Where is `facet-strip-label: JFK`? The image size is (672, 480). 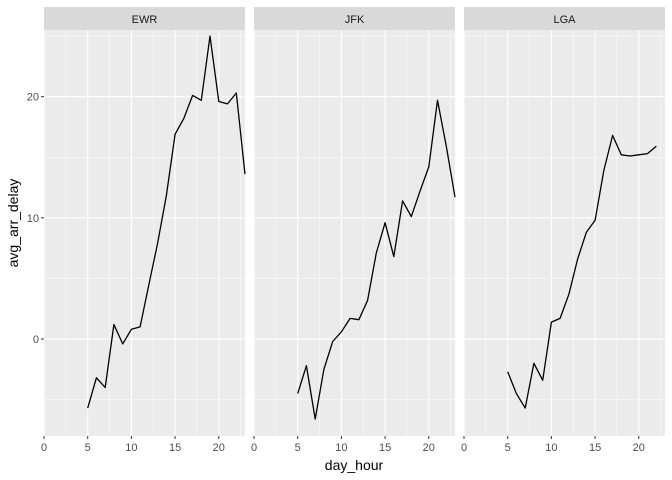 facet-strip-label: JFK is located at coordinates (355, 20).